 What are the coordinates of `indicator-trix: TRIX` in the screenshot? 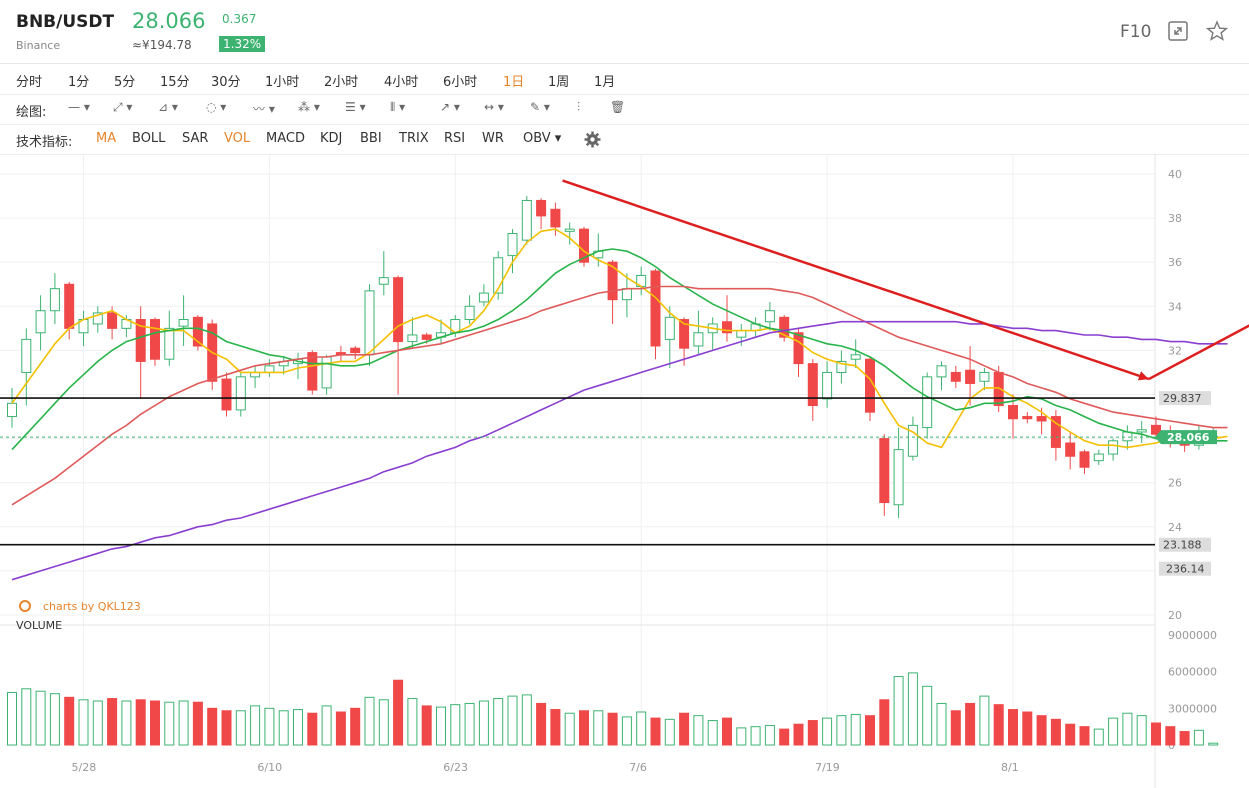 It's located at (414, 138).